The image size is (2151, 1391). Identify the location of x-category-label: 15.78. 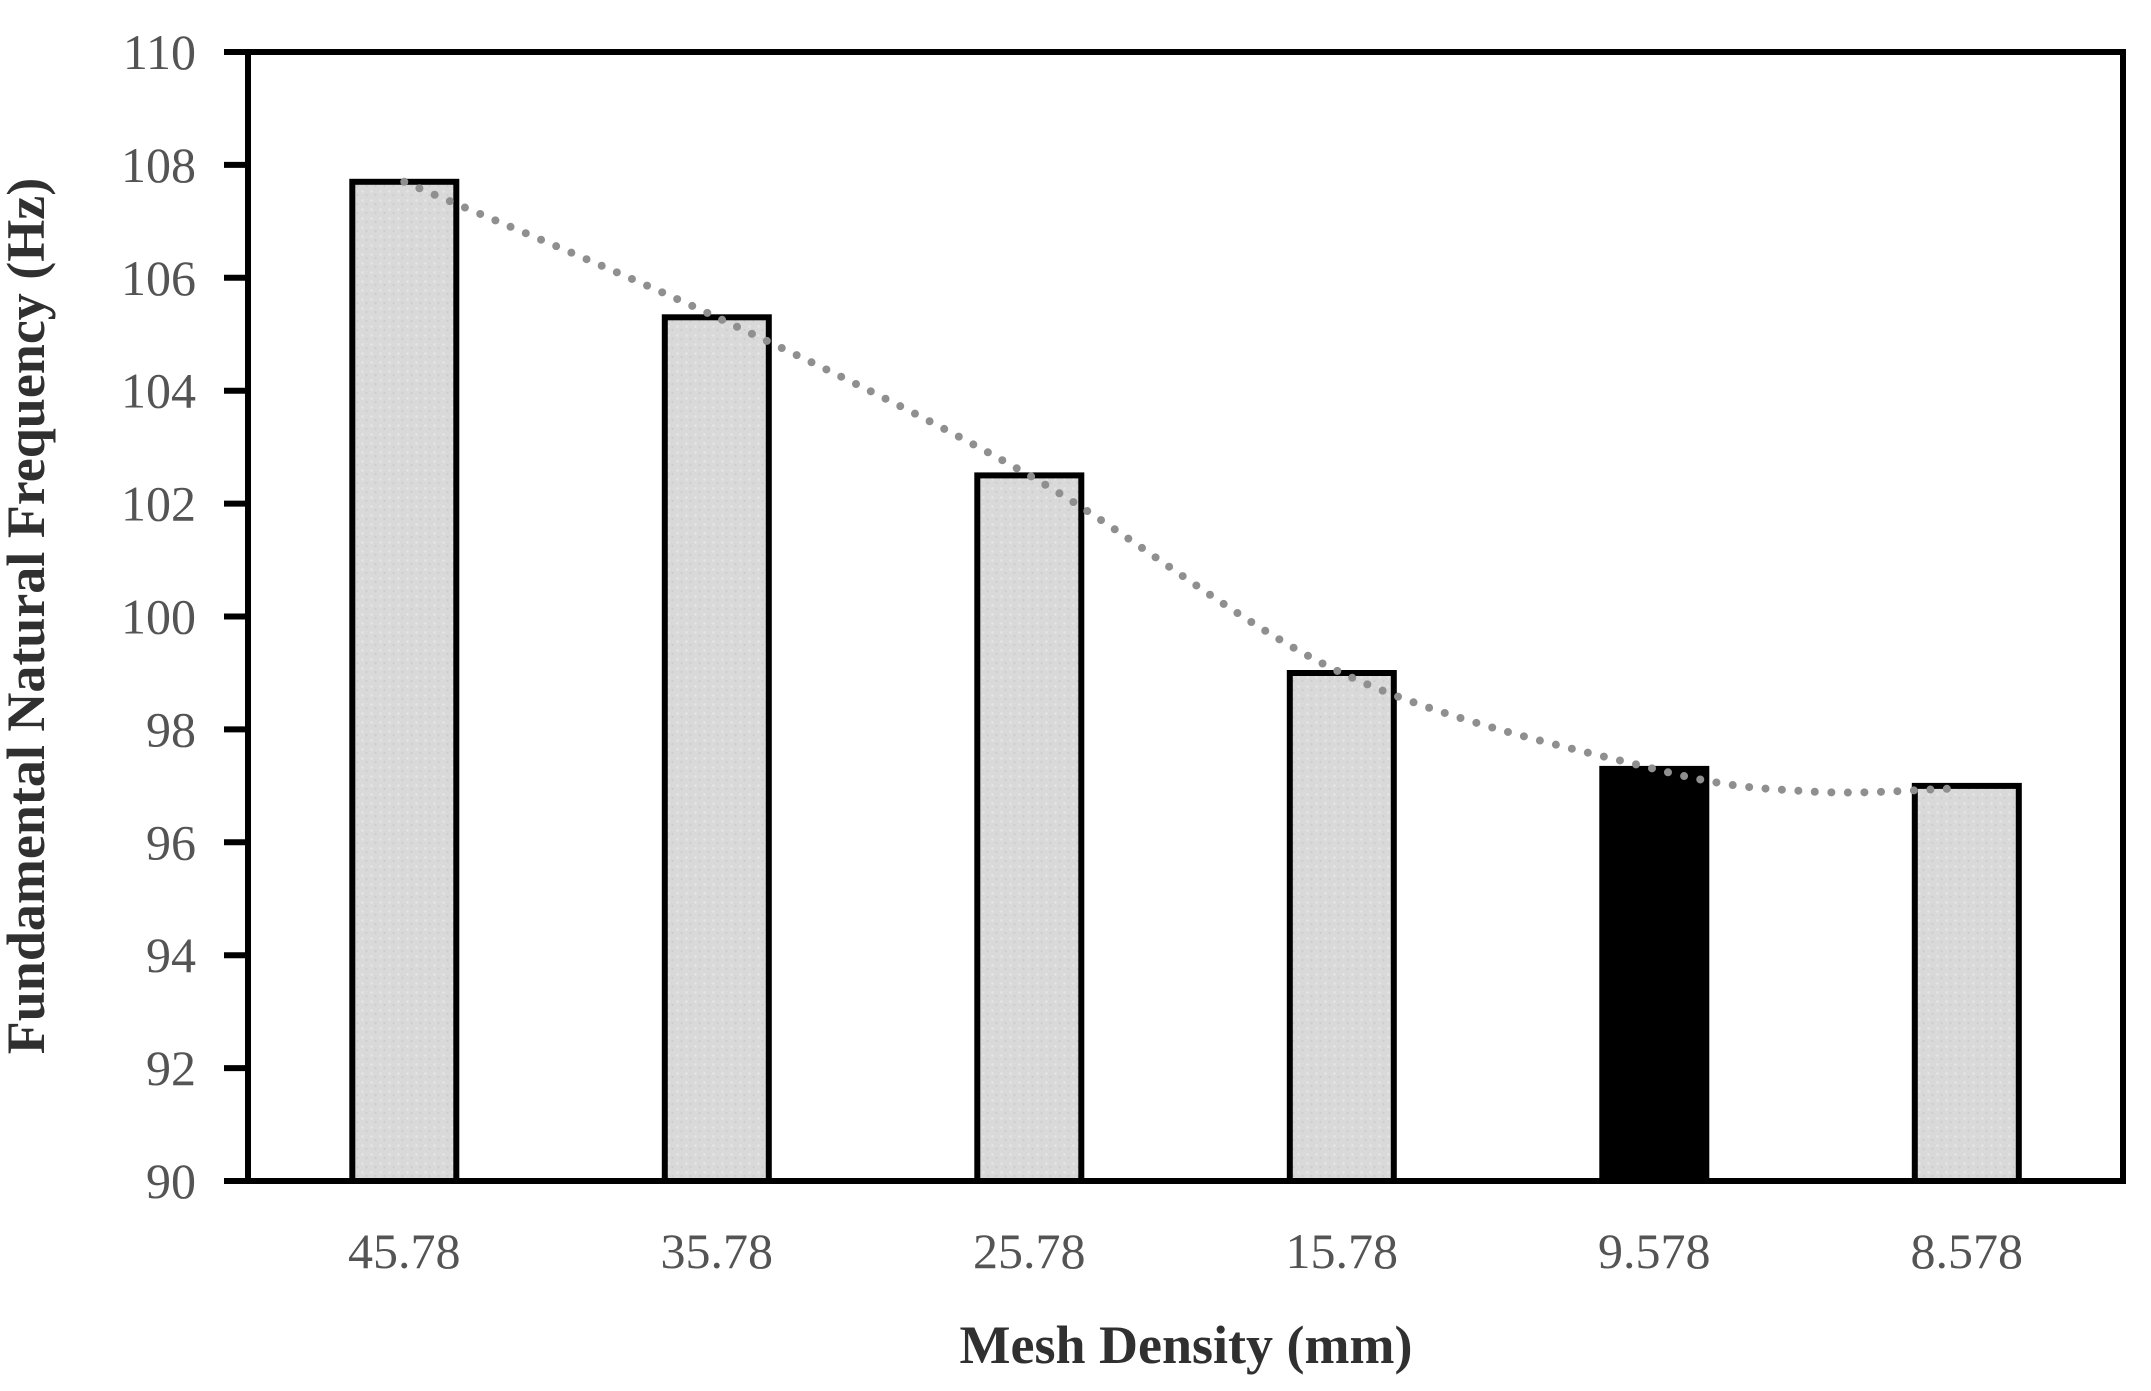
(1342, 1251).